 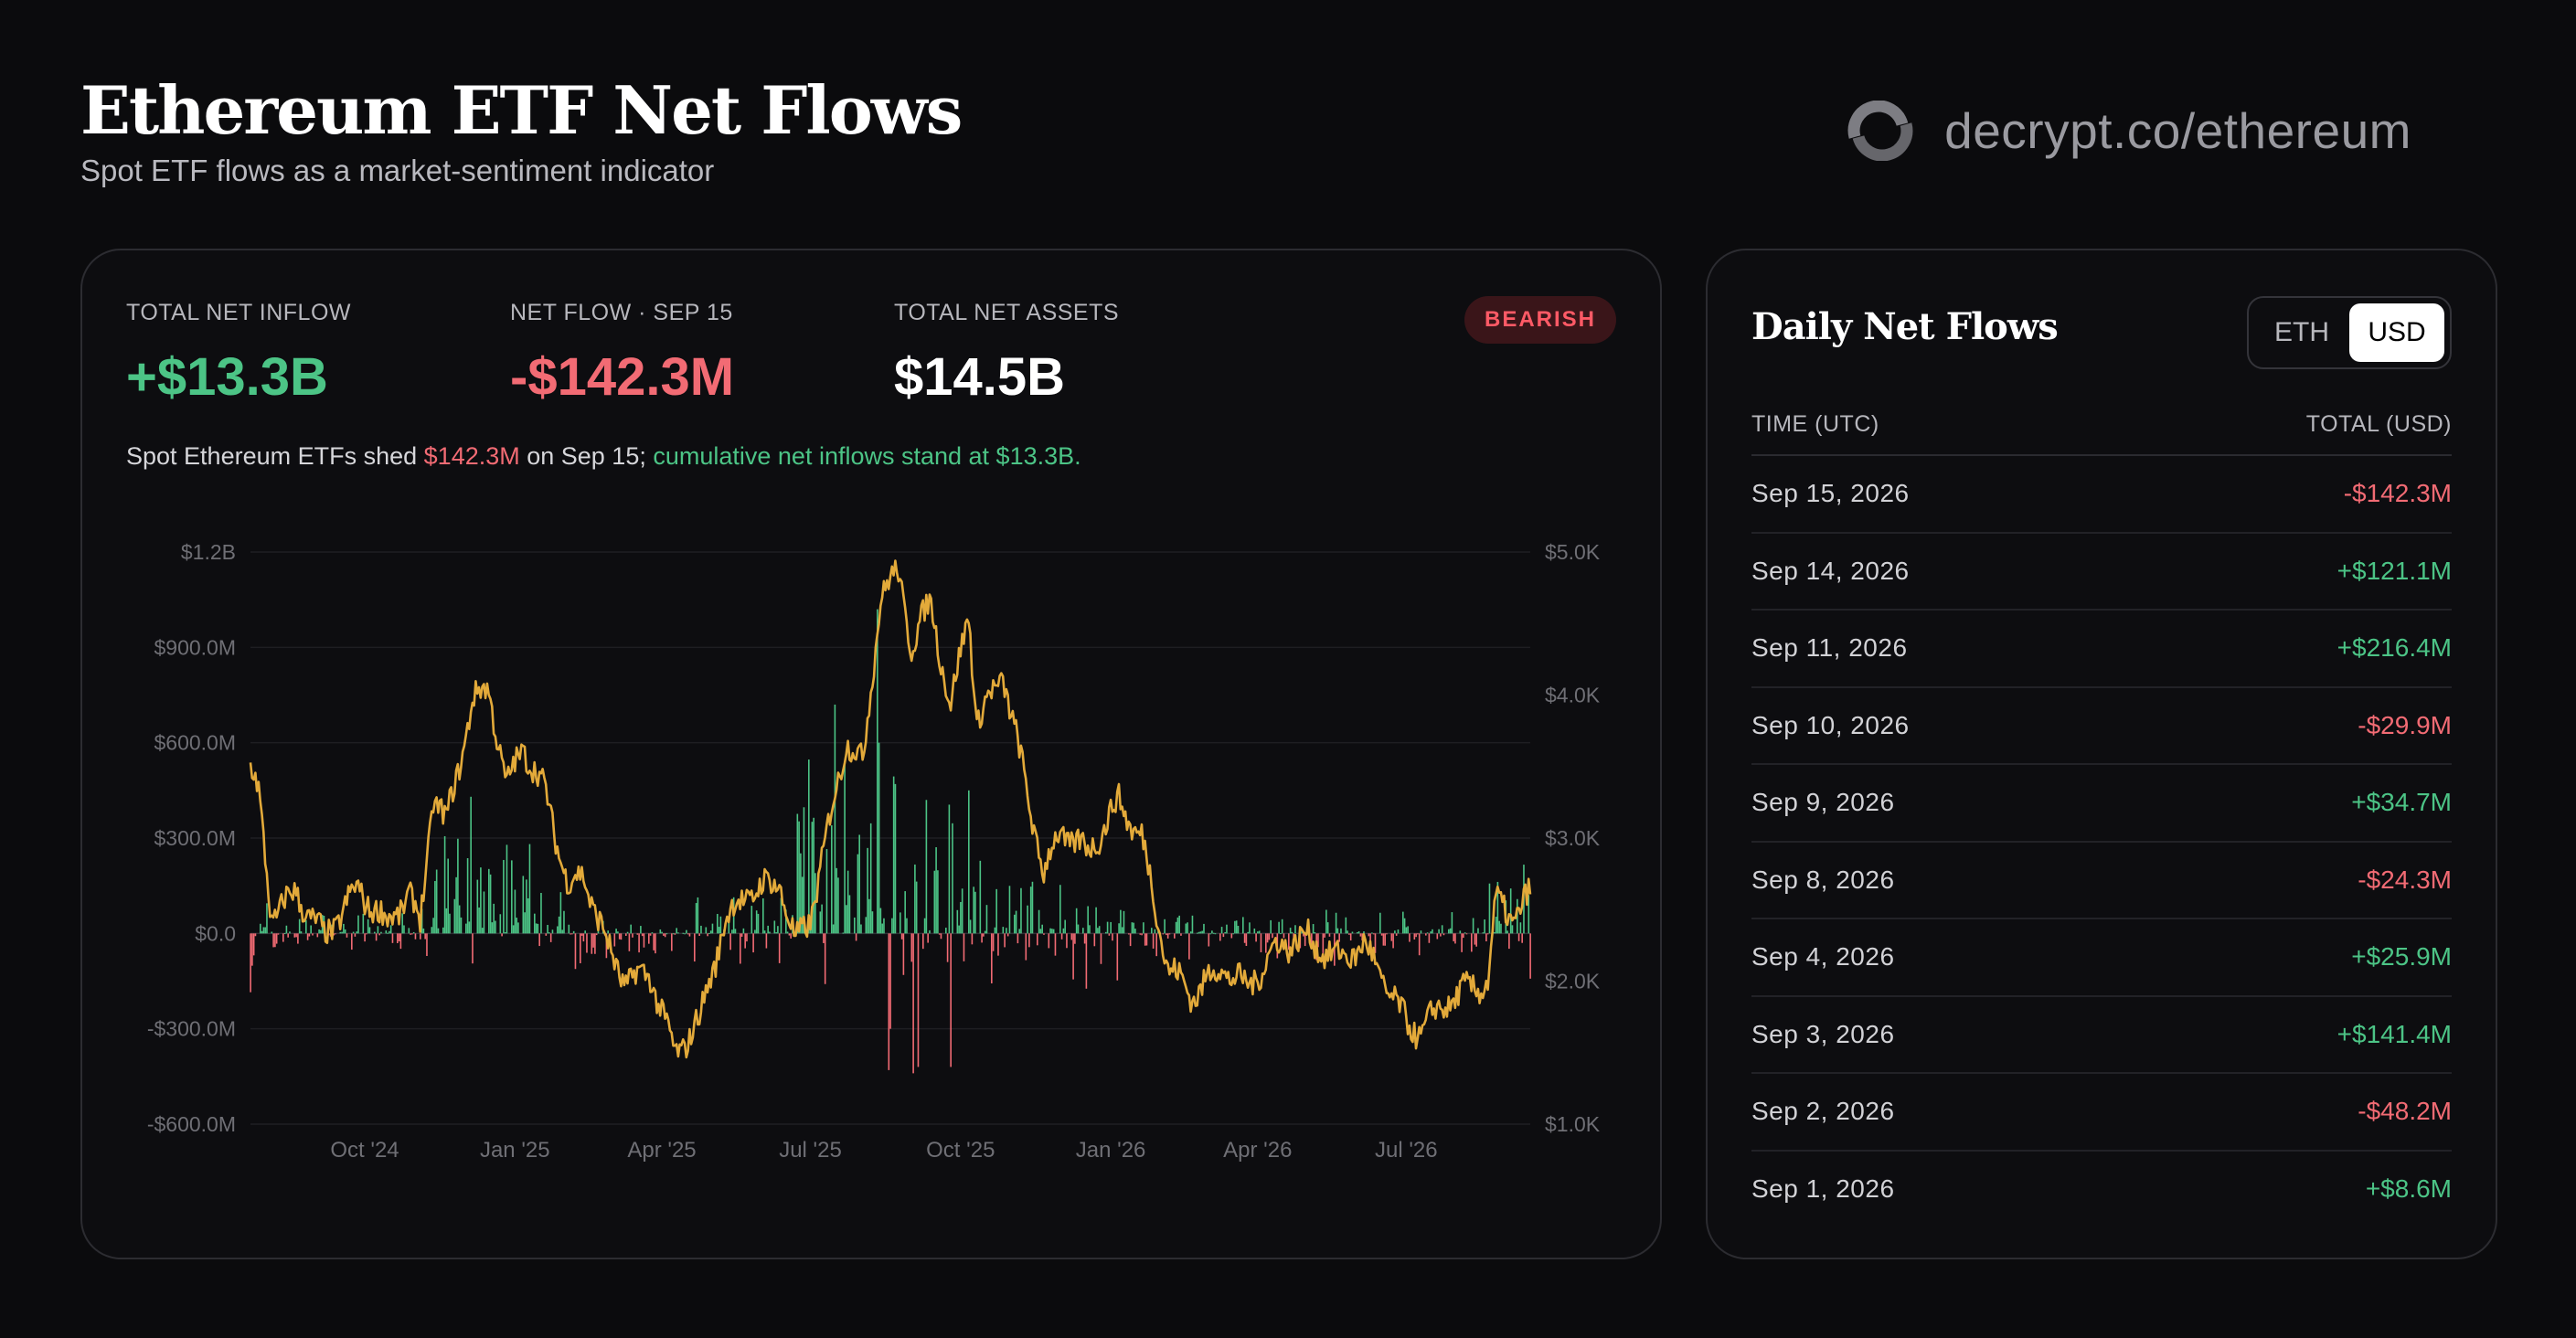 I want to click on y-left-tick-label: $1.2B, so click(x=208, y=552).